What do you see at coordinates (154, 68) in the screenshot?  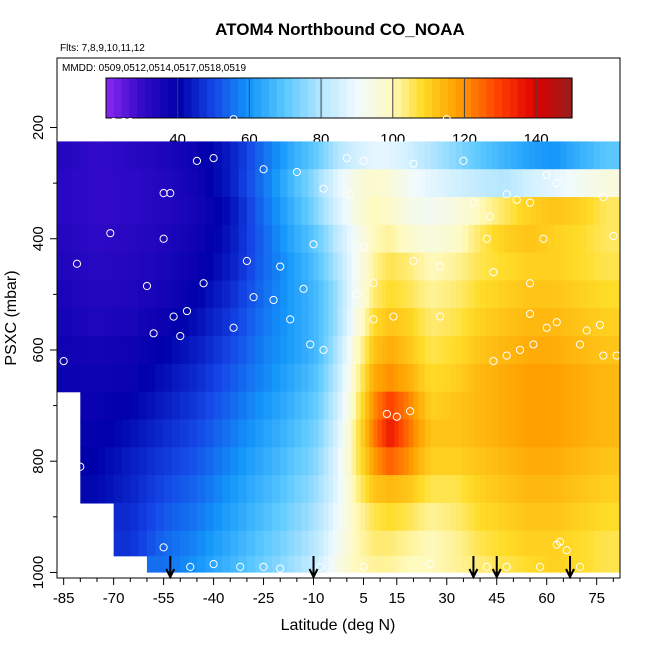 I see `dates-note: MMDD: 0509,0512,0514,0517,0518,0519` at bounding box center [154, 68].